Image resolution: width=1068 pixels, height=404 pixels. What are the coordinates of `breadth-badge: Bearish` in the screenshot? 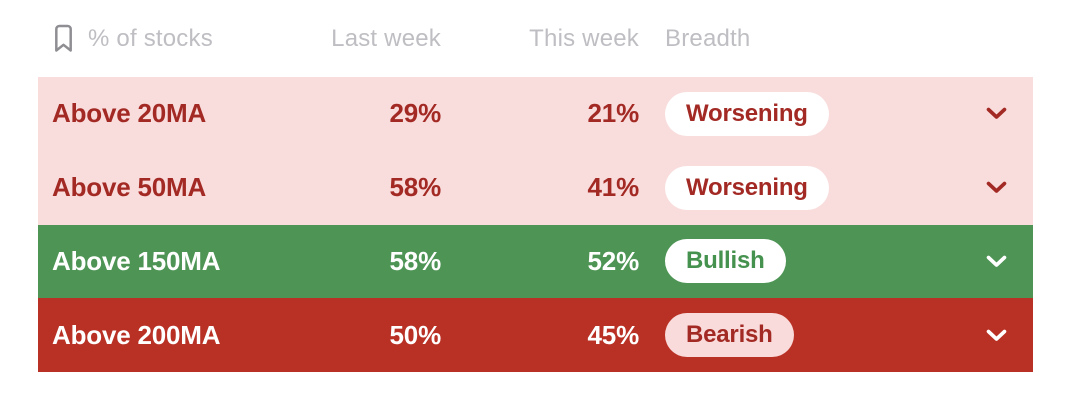 It's located at (729, 335).